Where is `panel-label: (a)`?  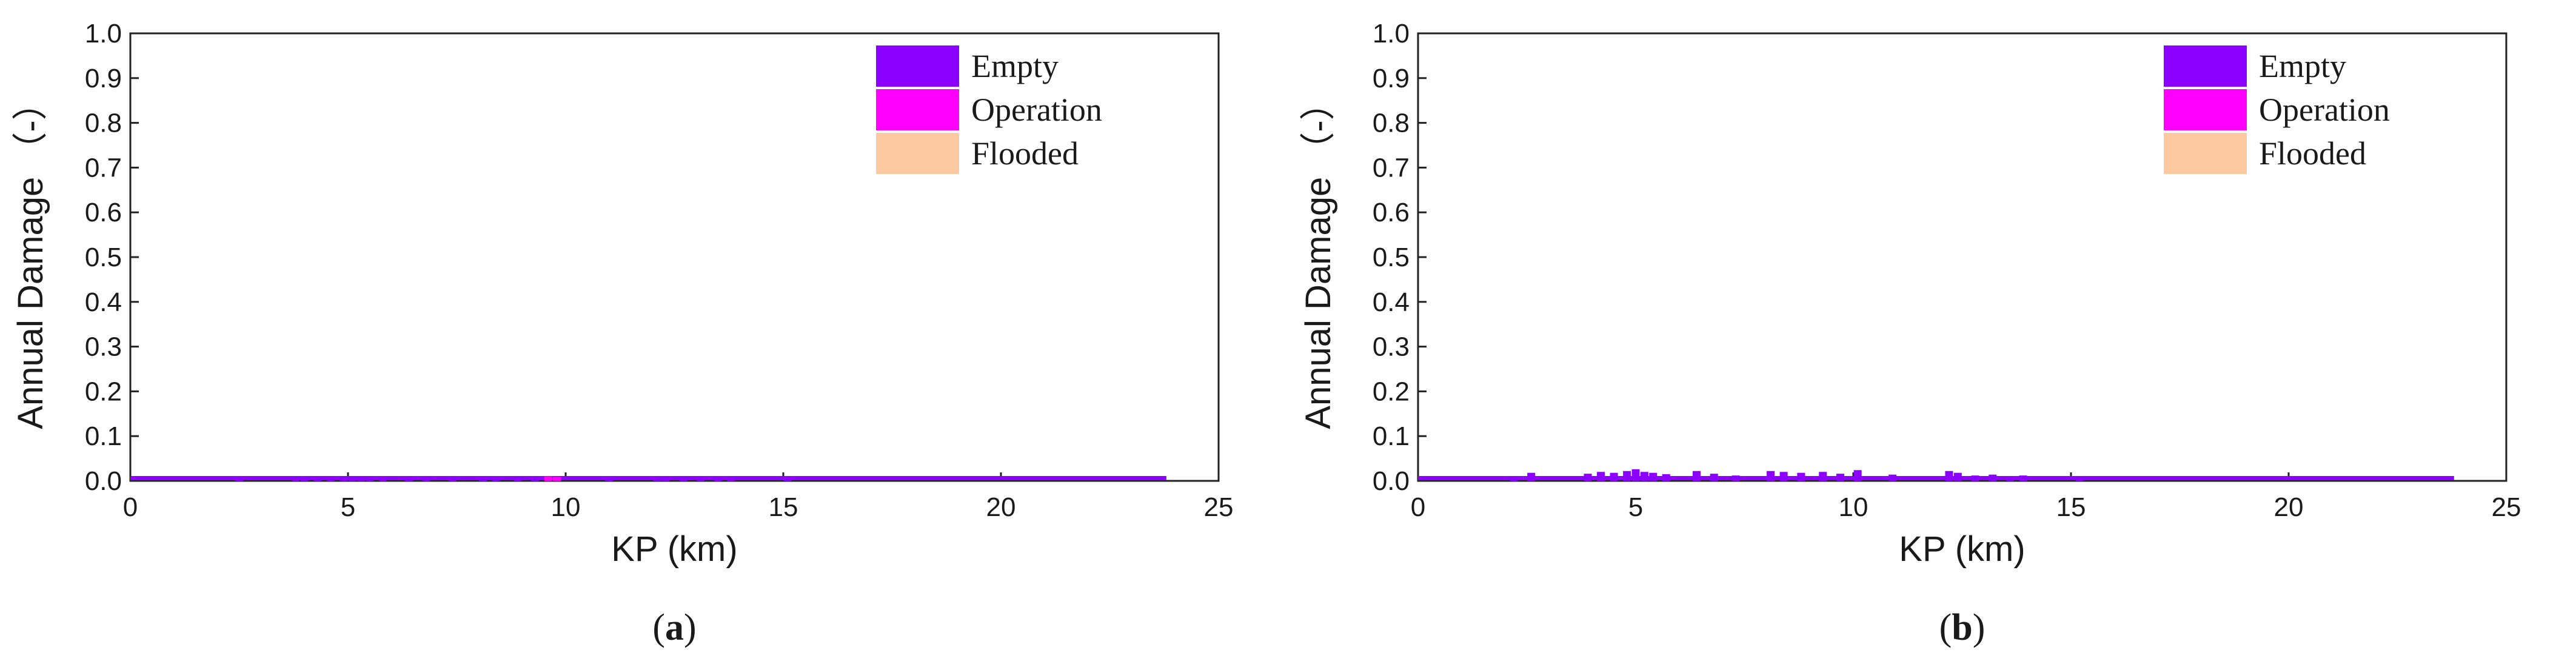
panel-label: (a) is located at coordinates (674, 627).